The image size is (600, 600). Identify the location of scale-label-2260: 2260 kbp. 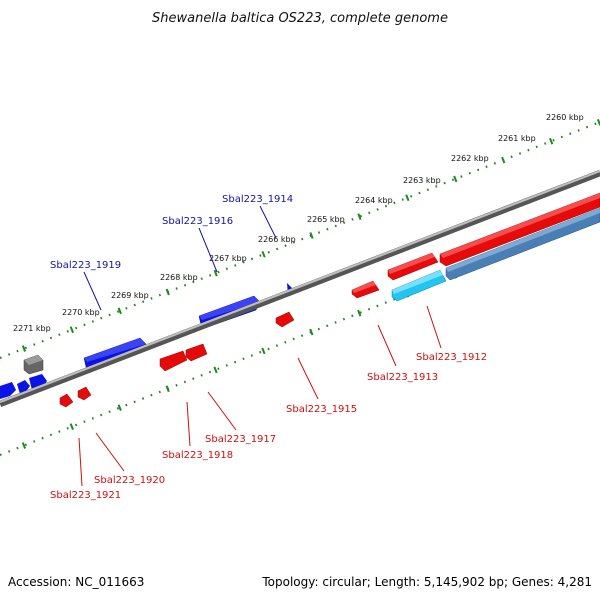
(565, 117).